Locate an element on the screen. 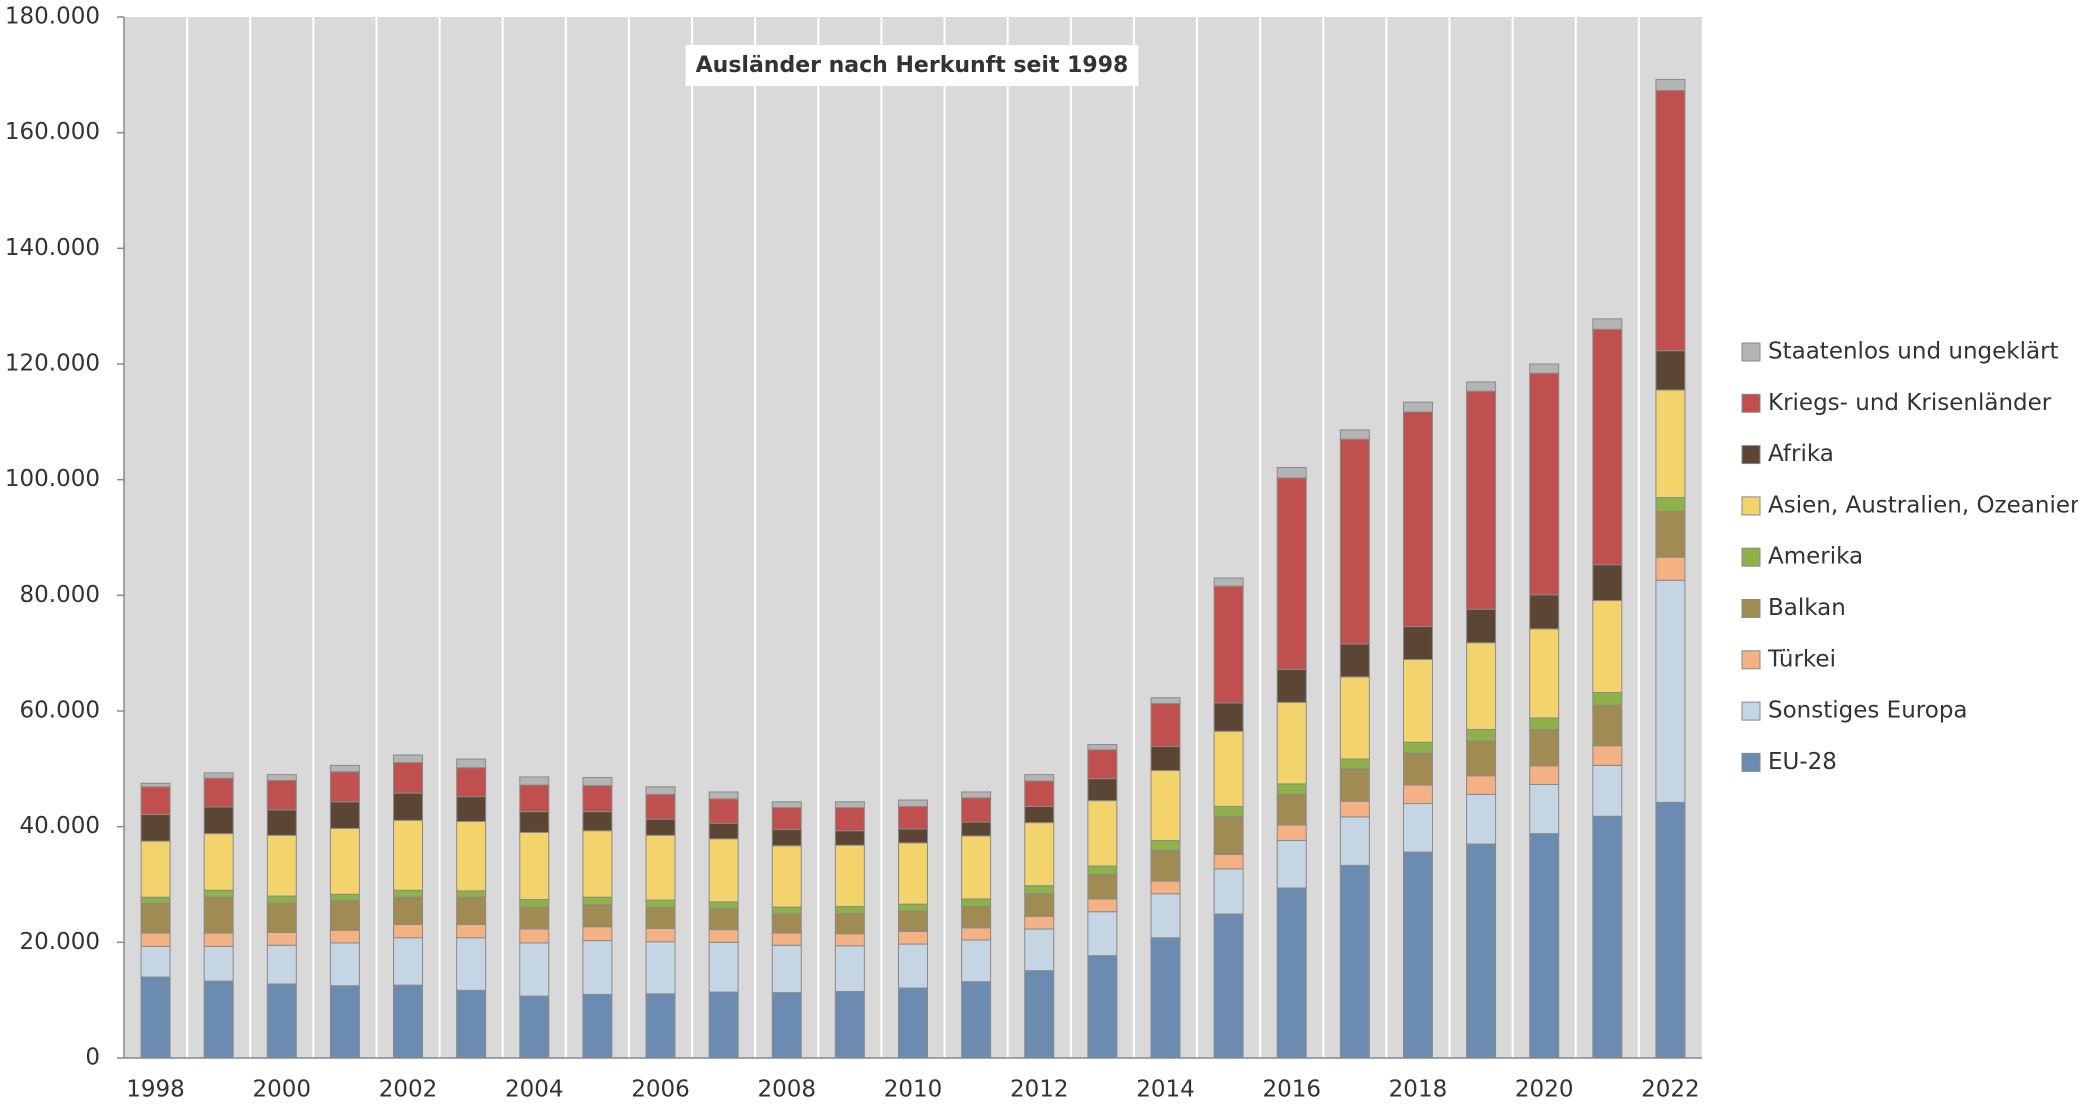 This screenshot has height=1104, width=2078. x-tick-label: 2004 is located at coordinates (534, 1090).